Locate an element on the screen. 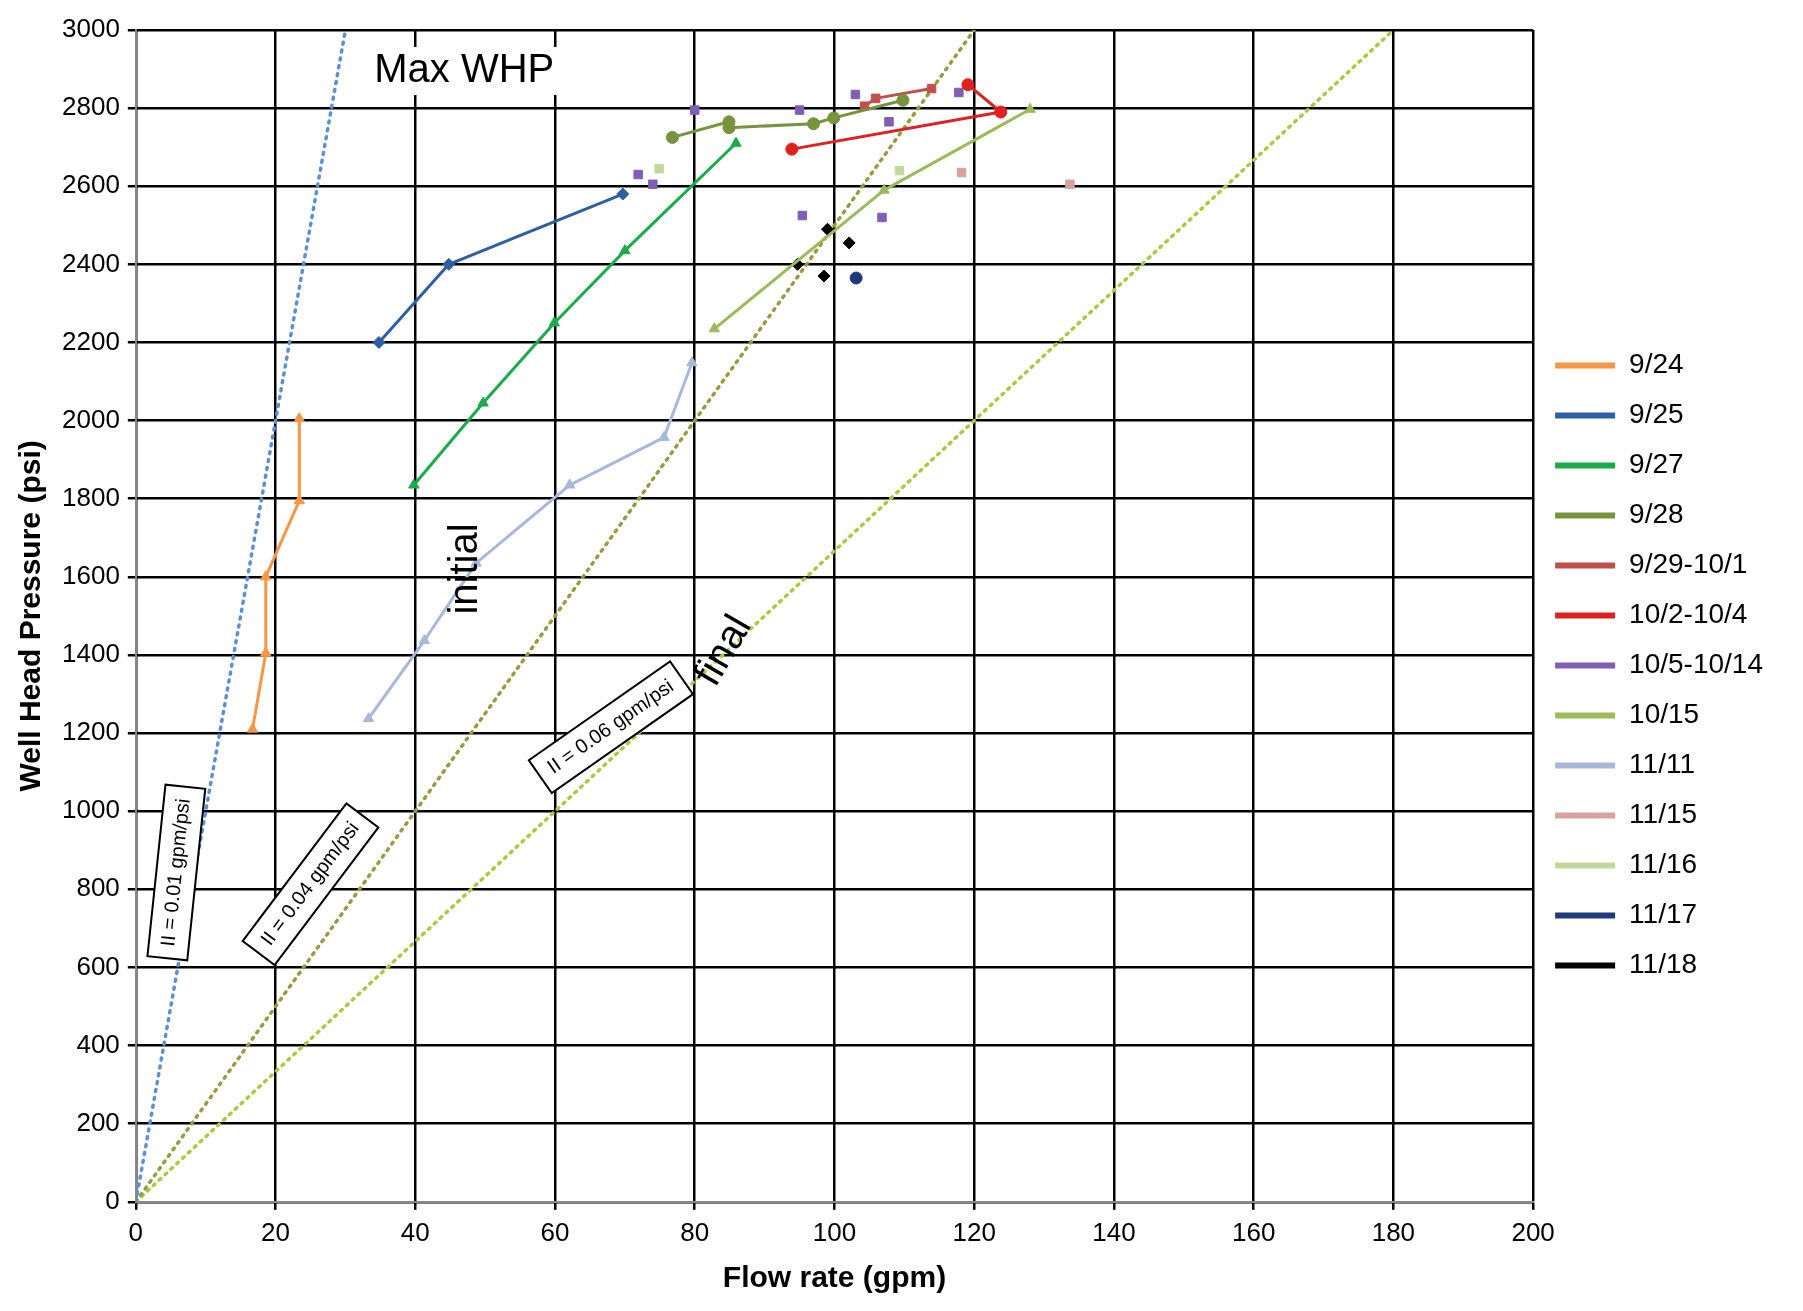 This screenshot has height=1311, width=1803. y-tick-label: 1000 is located at coordinates (91, 809).